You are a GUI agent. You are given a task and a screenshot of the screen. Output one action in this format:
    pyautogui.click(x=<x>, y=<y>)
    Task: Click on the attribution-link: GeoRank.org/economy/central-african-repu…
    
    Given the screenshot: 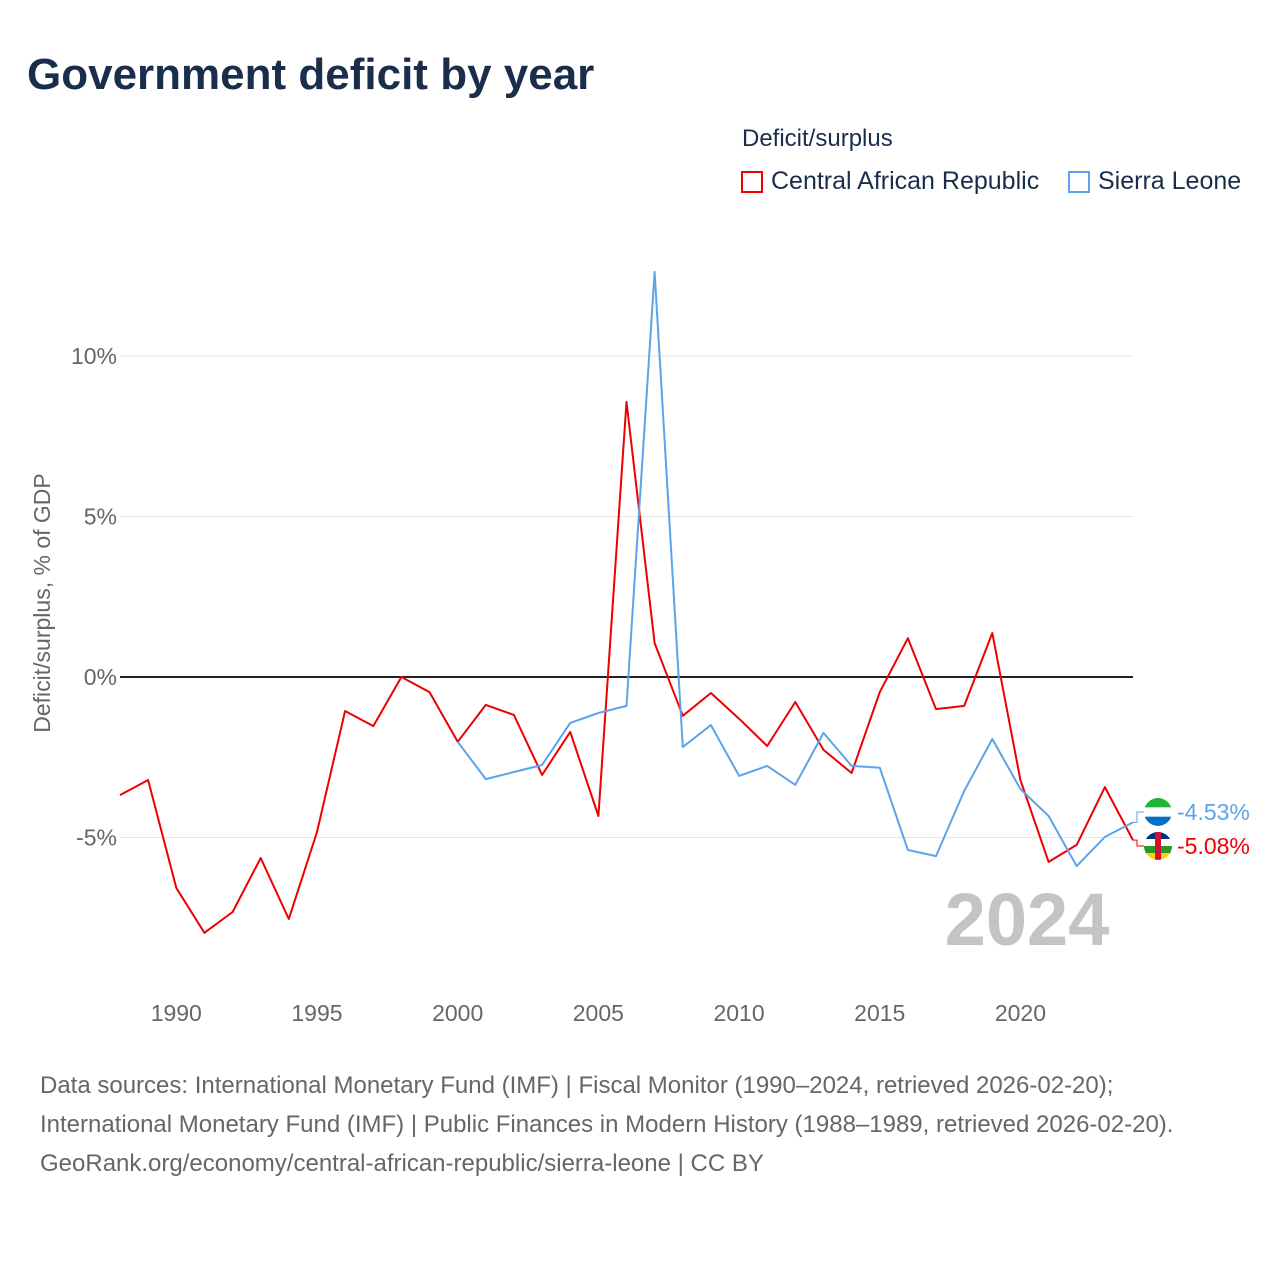 What is the action you would take?
    pyautogui.click(x=402, y=1163)
    